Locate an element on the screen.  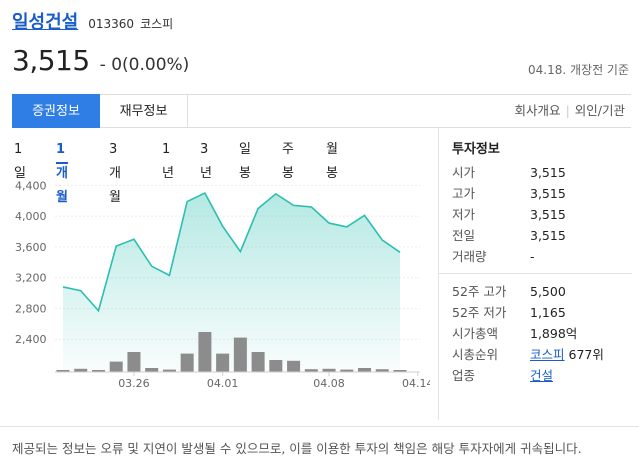
info-row: 시총순위 코스피 677위 is located at coordinates (542, 354).